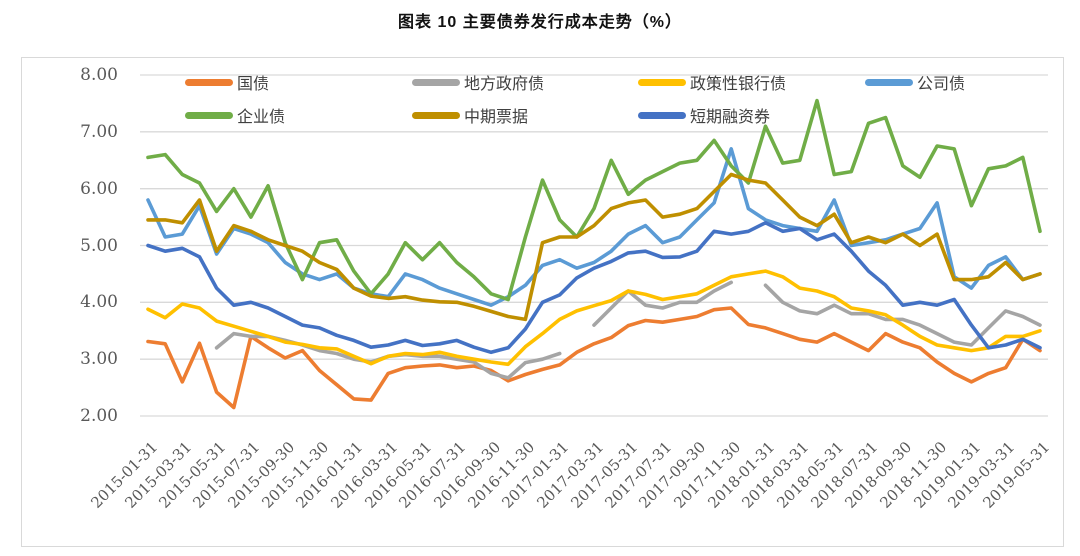 The image size is (1080, 556). I want to click on legend-item-local-government-bond: 地方政府债, so click(478, 83).